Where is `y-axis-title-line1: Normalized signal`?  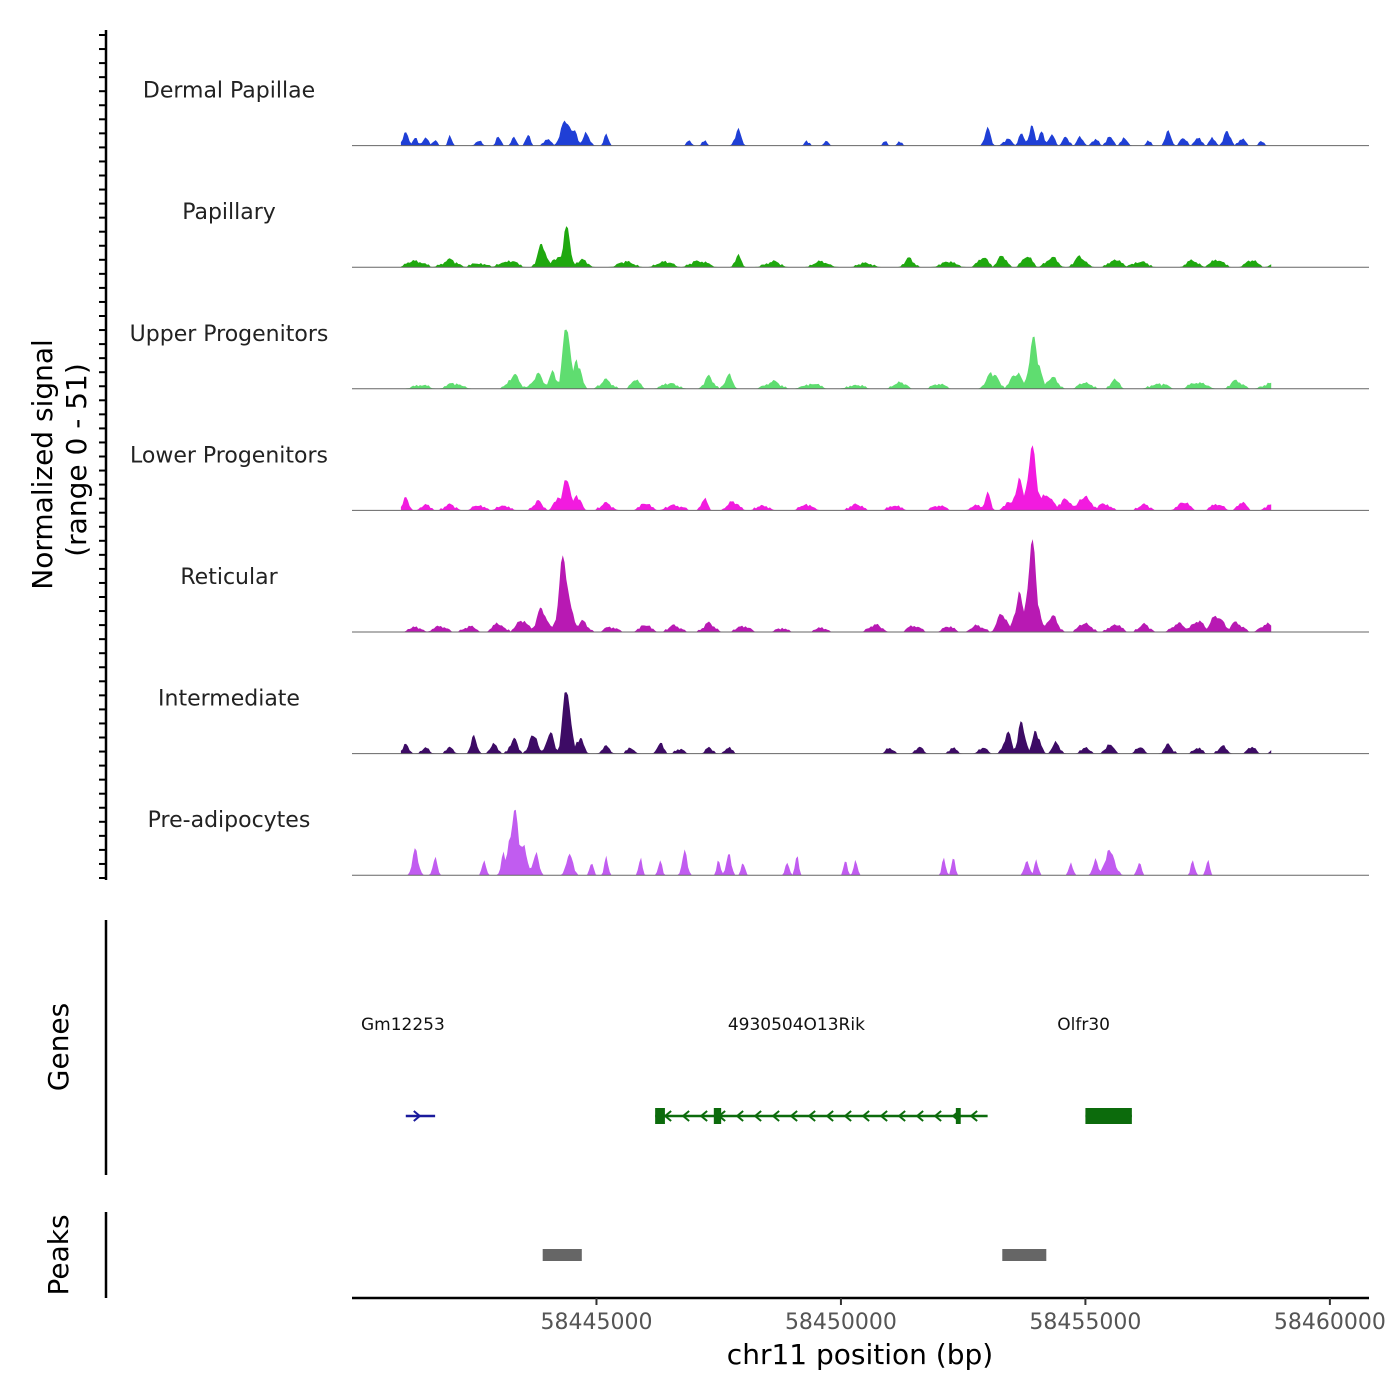
y-axis-title-line1: Normalized signal is located at coordinates (42, 464).